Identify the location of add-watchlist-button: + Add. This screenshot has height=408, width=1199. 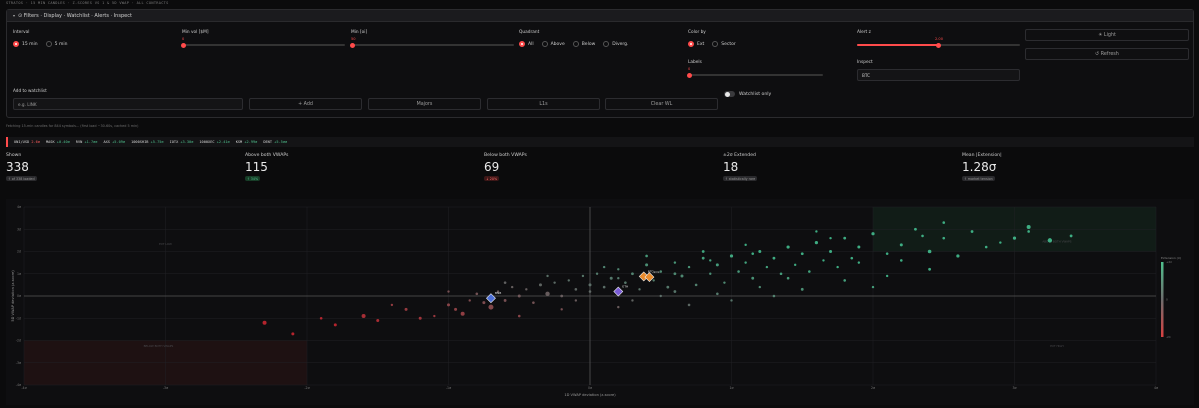
(305, 104).